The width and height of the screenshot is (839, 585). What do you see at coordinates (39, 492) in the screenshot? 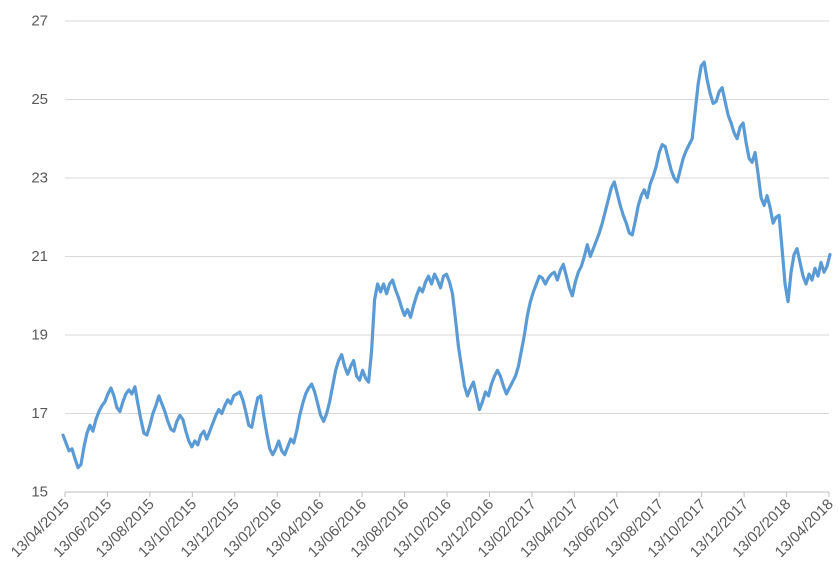
I see `y-axis-label: 15` at bounding box center [39, 492].